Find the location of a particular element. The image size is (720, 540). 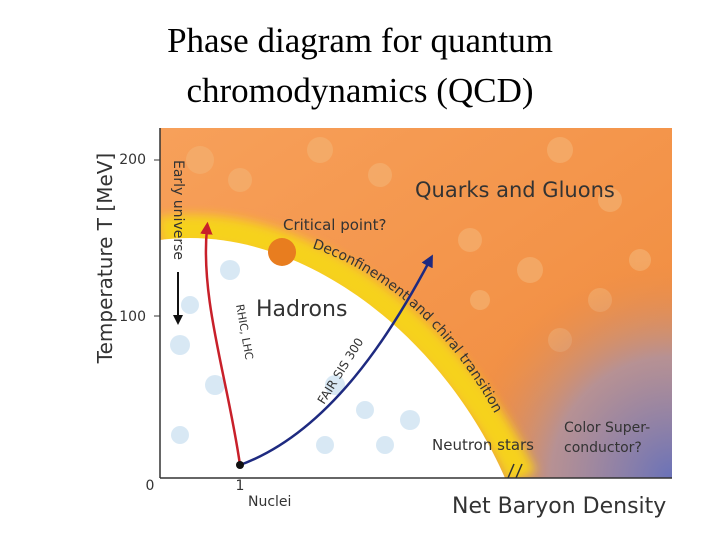

y-tick-label: 200 is located at coordinates (132, 160).